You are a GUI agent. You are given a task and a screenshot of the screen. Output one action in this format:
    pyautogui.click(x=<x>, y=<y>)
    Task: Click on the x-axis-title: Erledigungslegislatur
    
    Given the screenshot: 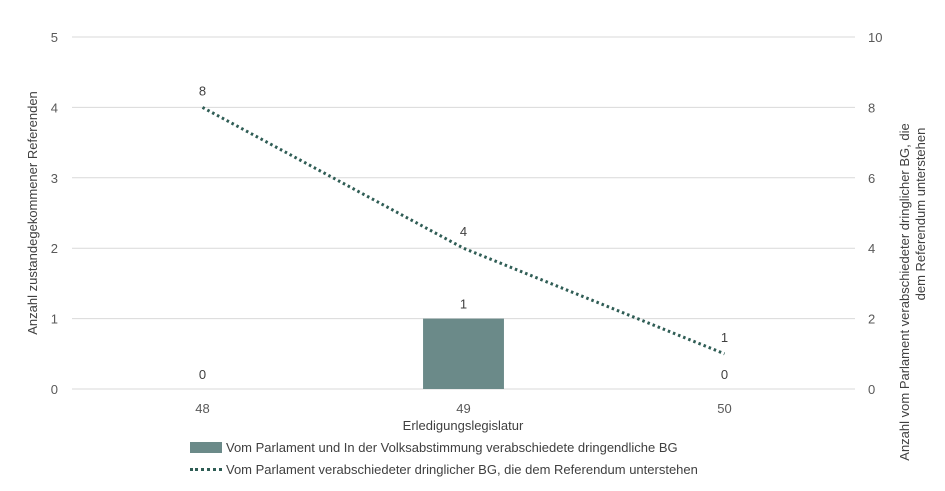 What is the action you would take?
    pyautogui.click(x=463, y=425)
    